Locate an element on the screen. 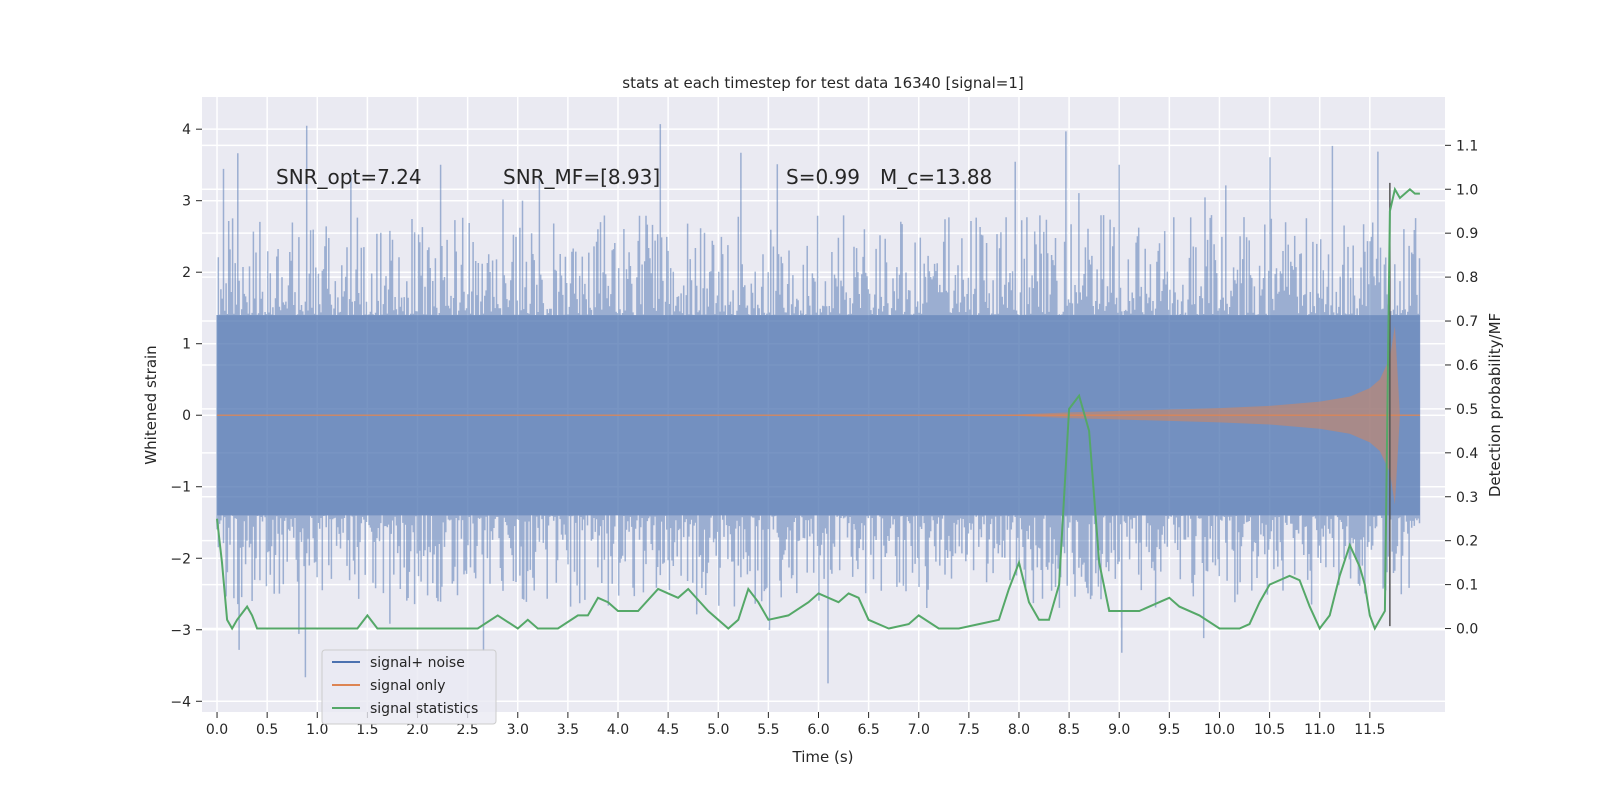 This screenshot has width=1600, height=800. x-tick-label: 2.0 is located at coordinates (417, 730).